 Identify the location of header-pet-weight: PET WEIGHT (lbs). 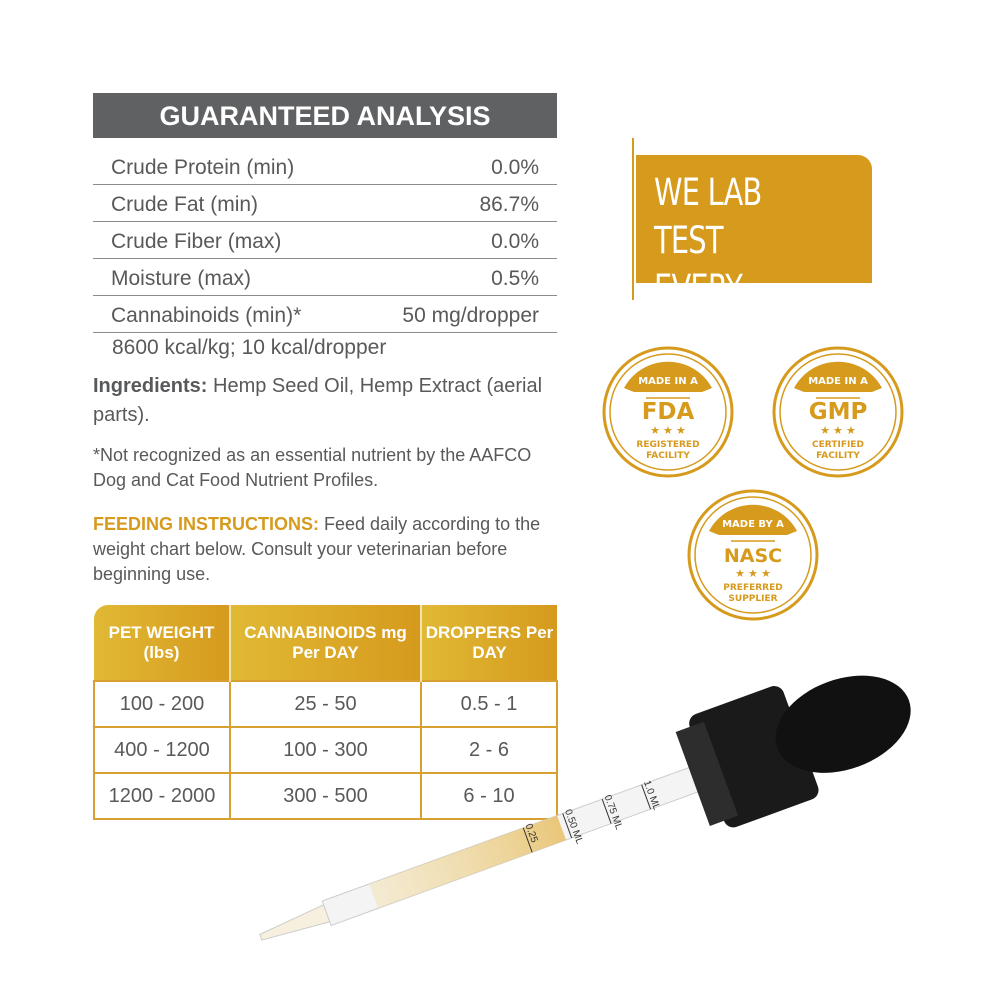
(162, 643).